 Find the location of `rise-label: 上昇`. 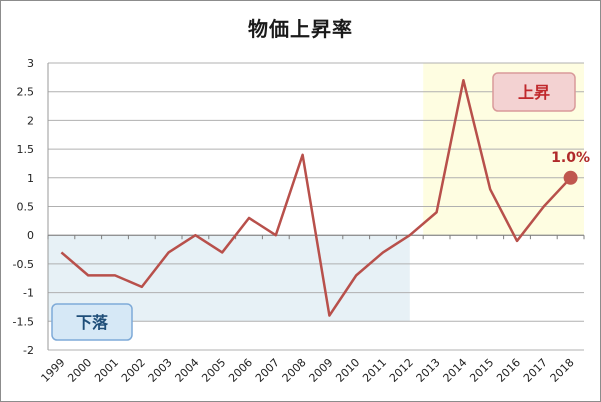

rise-label: 上昇 is located at coordinates (534, 92).